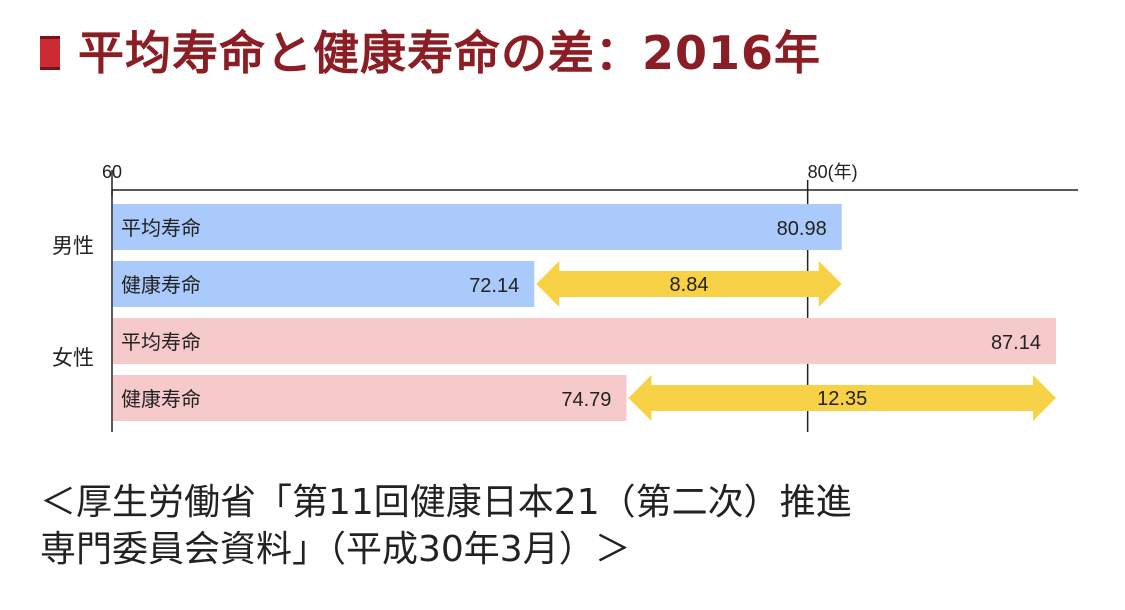 This screenshot has width=1125, height=610. What do you see at coordinates (586, 400) in the screenshot?
I see `bar-value-label: 74.79` at bounding box center [586, 400].